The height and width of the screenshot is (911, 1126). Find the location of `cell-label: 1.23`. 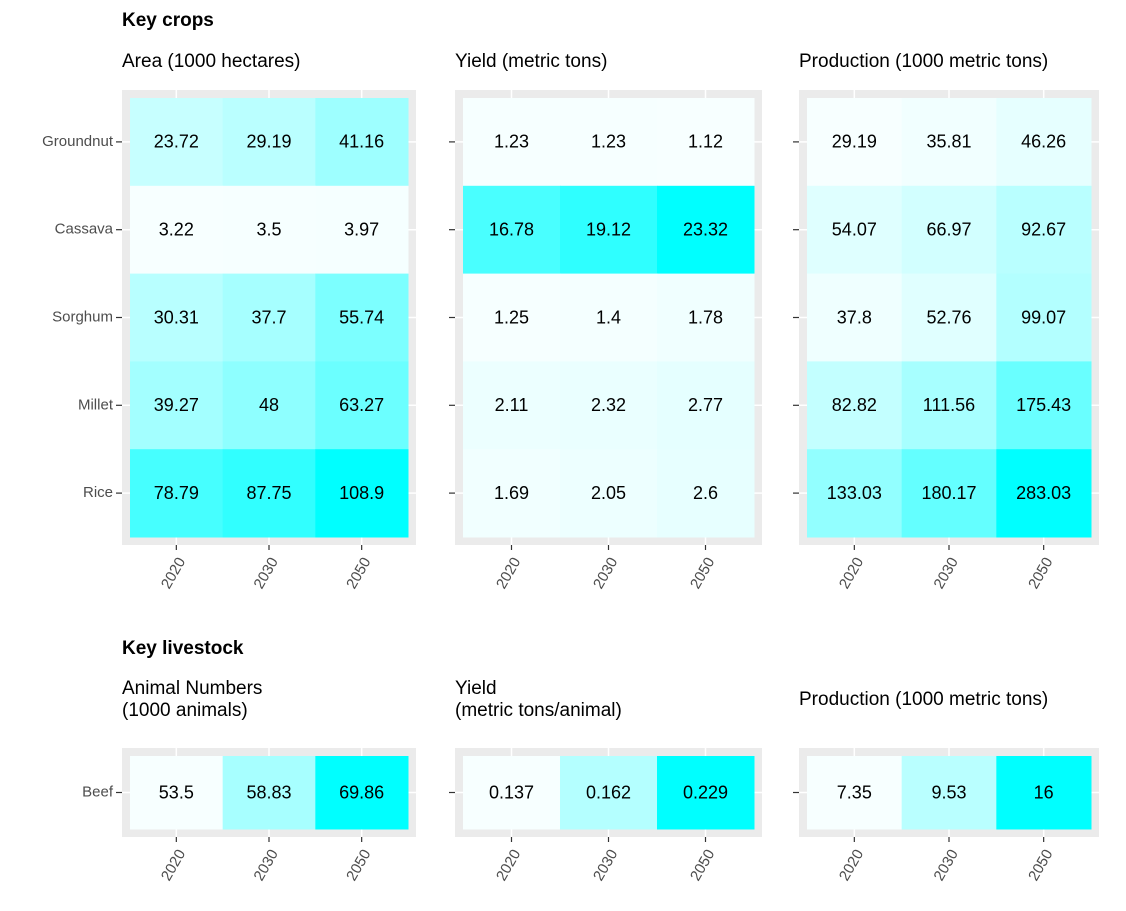

cell-label: 1.23 is located at coordinates (511, 142).